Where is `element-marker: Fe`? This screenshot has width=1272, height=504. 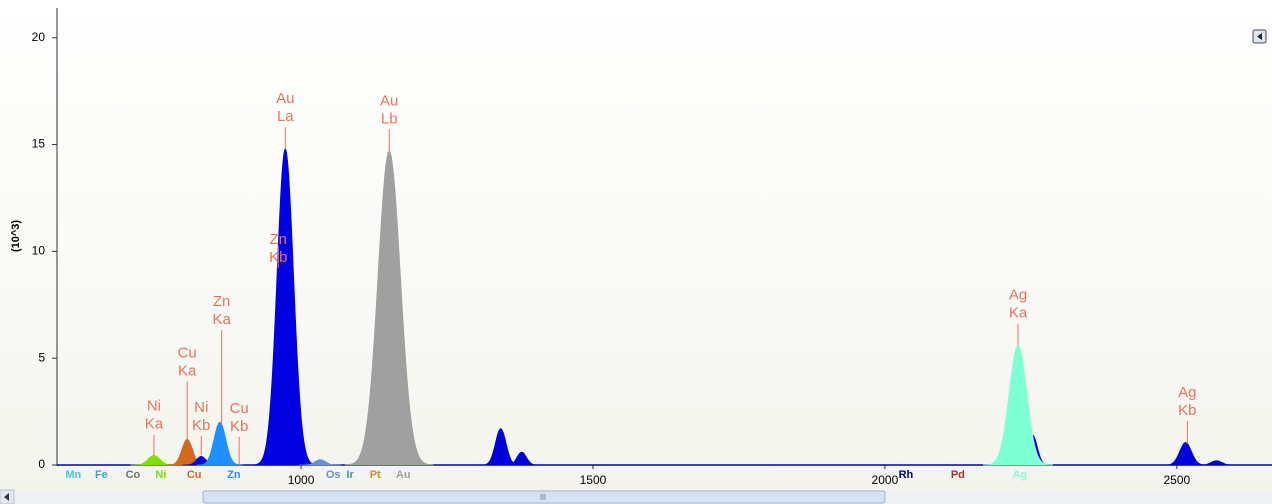 element-marker: Fe is located at coordinates (101, 475).